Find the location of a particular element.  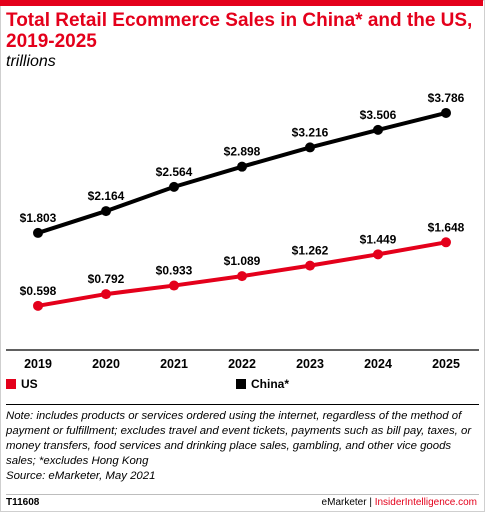

source-text: Source: eMarketer, May 2021 is located at coordinates (81, 476).